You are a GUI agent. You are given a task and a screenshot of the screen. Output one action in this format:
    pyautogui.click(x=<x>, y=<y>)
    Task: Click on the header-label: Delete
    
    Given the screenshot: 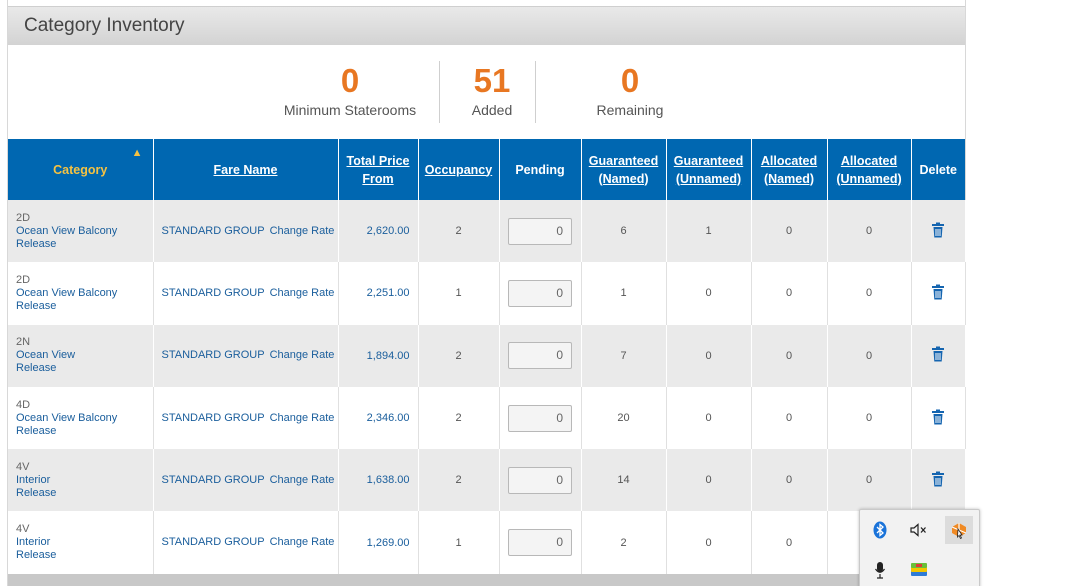 What is the action you would take?
    pyautogui.click(x=938, y=169)
    